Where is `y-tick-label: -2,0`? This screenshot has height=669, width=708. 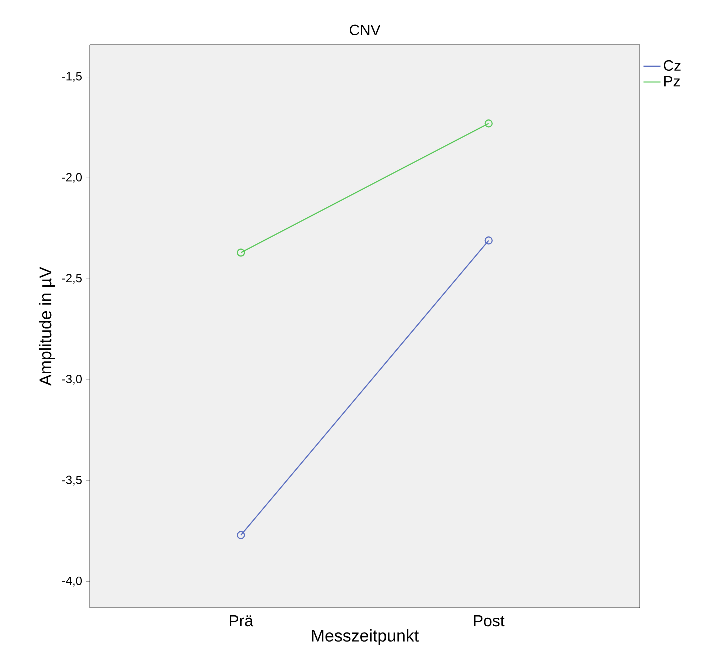 y-tick-label: -2,0 is located at coordinates (72, 178).